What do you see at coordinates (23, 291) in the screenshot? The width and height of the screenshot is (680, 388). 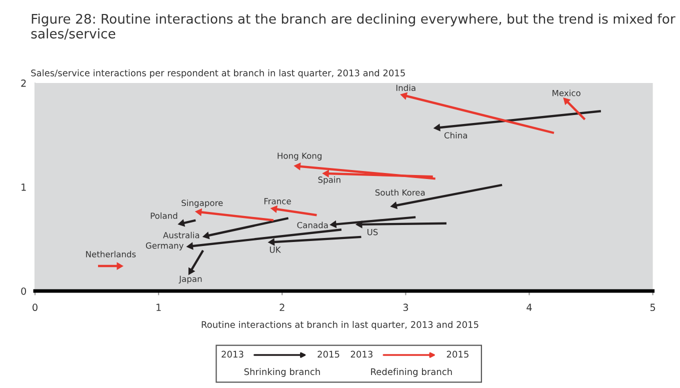 I see `y-tick-label: 0` at bounding box center [23, 291].